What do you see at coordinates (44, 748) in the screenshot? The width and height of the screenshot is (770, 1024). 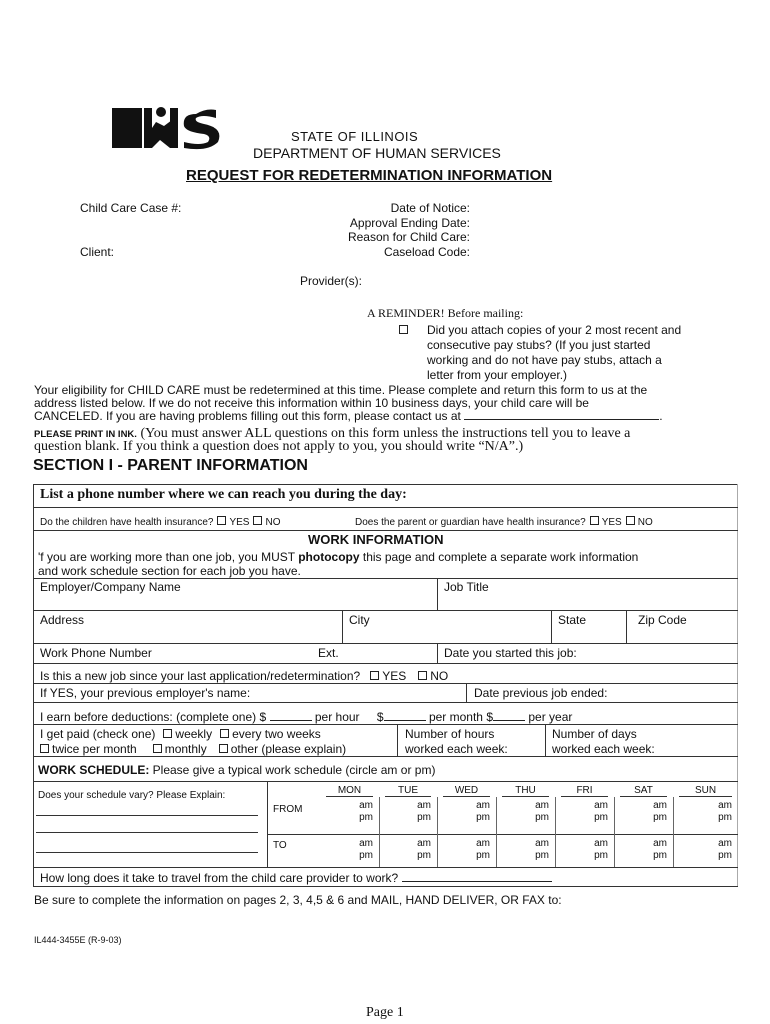 I see `twice-per-month-checkbox` at bounding box center [44, 748].